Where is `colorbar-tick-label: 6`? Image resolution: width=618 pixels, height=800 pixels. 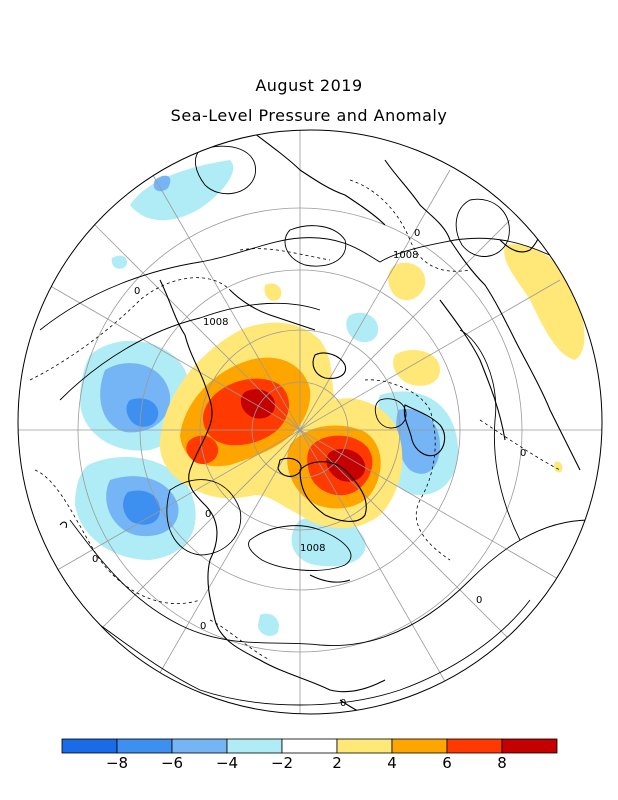
colorbar-tick-label: 6 is located at coordinates (447, 763).